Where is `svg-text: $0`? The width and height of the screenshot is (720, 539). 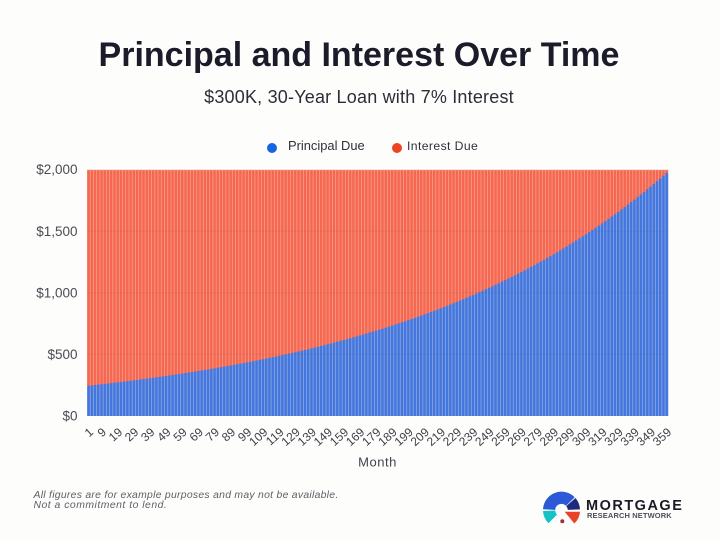 svg-text: $0 is located at coordinates (69, 416).